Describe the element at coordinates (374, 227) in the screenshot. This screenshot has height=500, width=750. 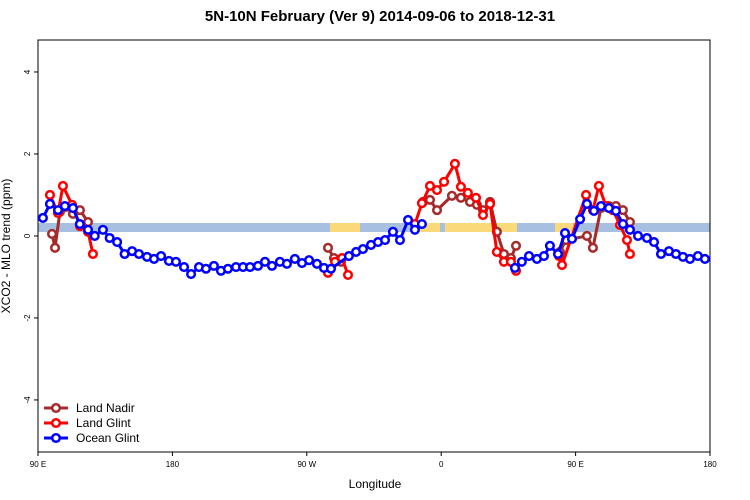
I see `ocean-strip` at that location.